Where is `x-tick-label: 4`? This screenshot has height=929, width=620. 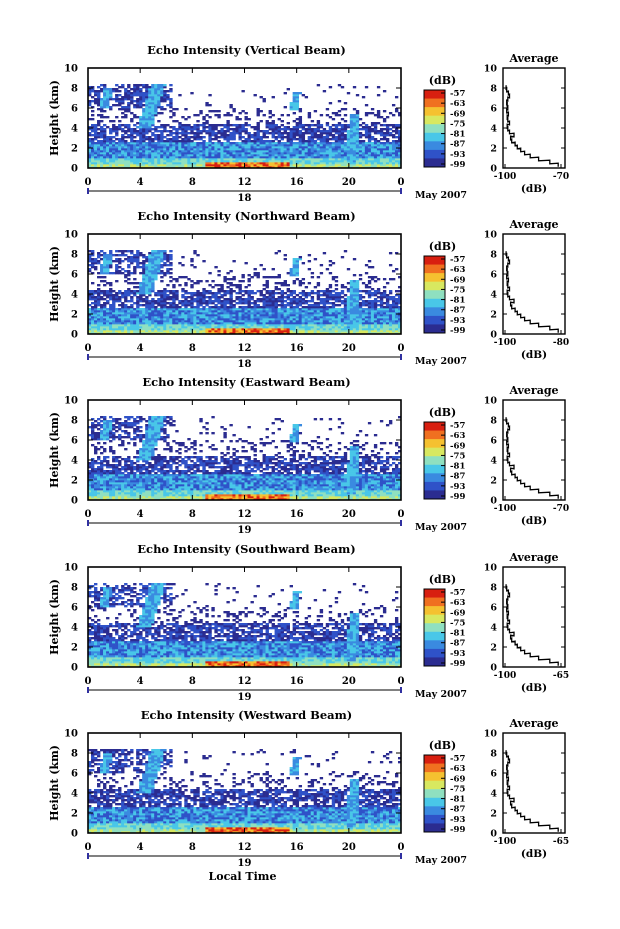 x-tick-label: 4 is located at coordinates (140, 182).